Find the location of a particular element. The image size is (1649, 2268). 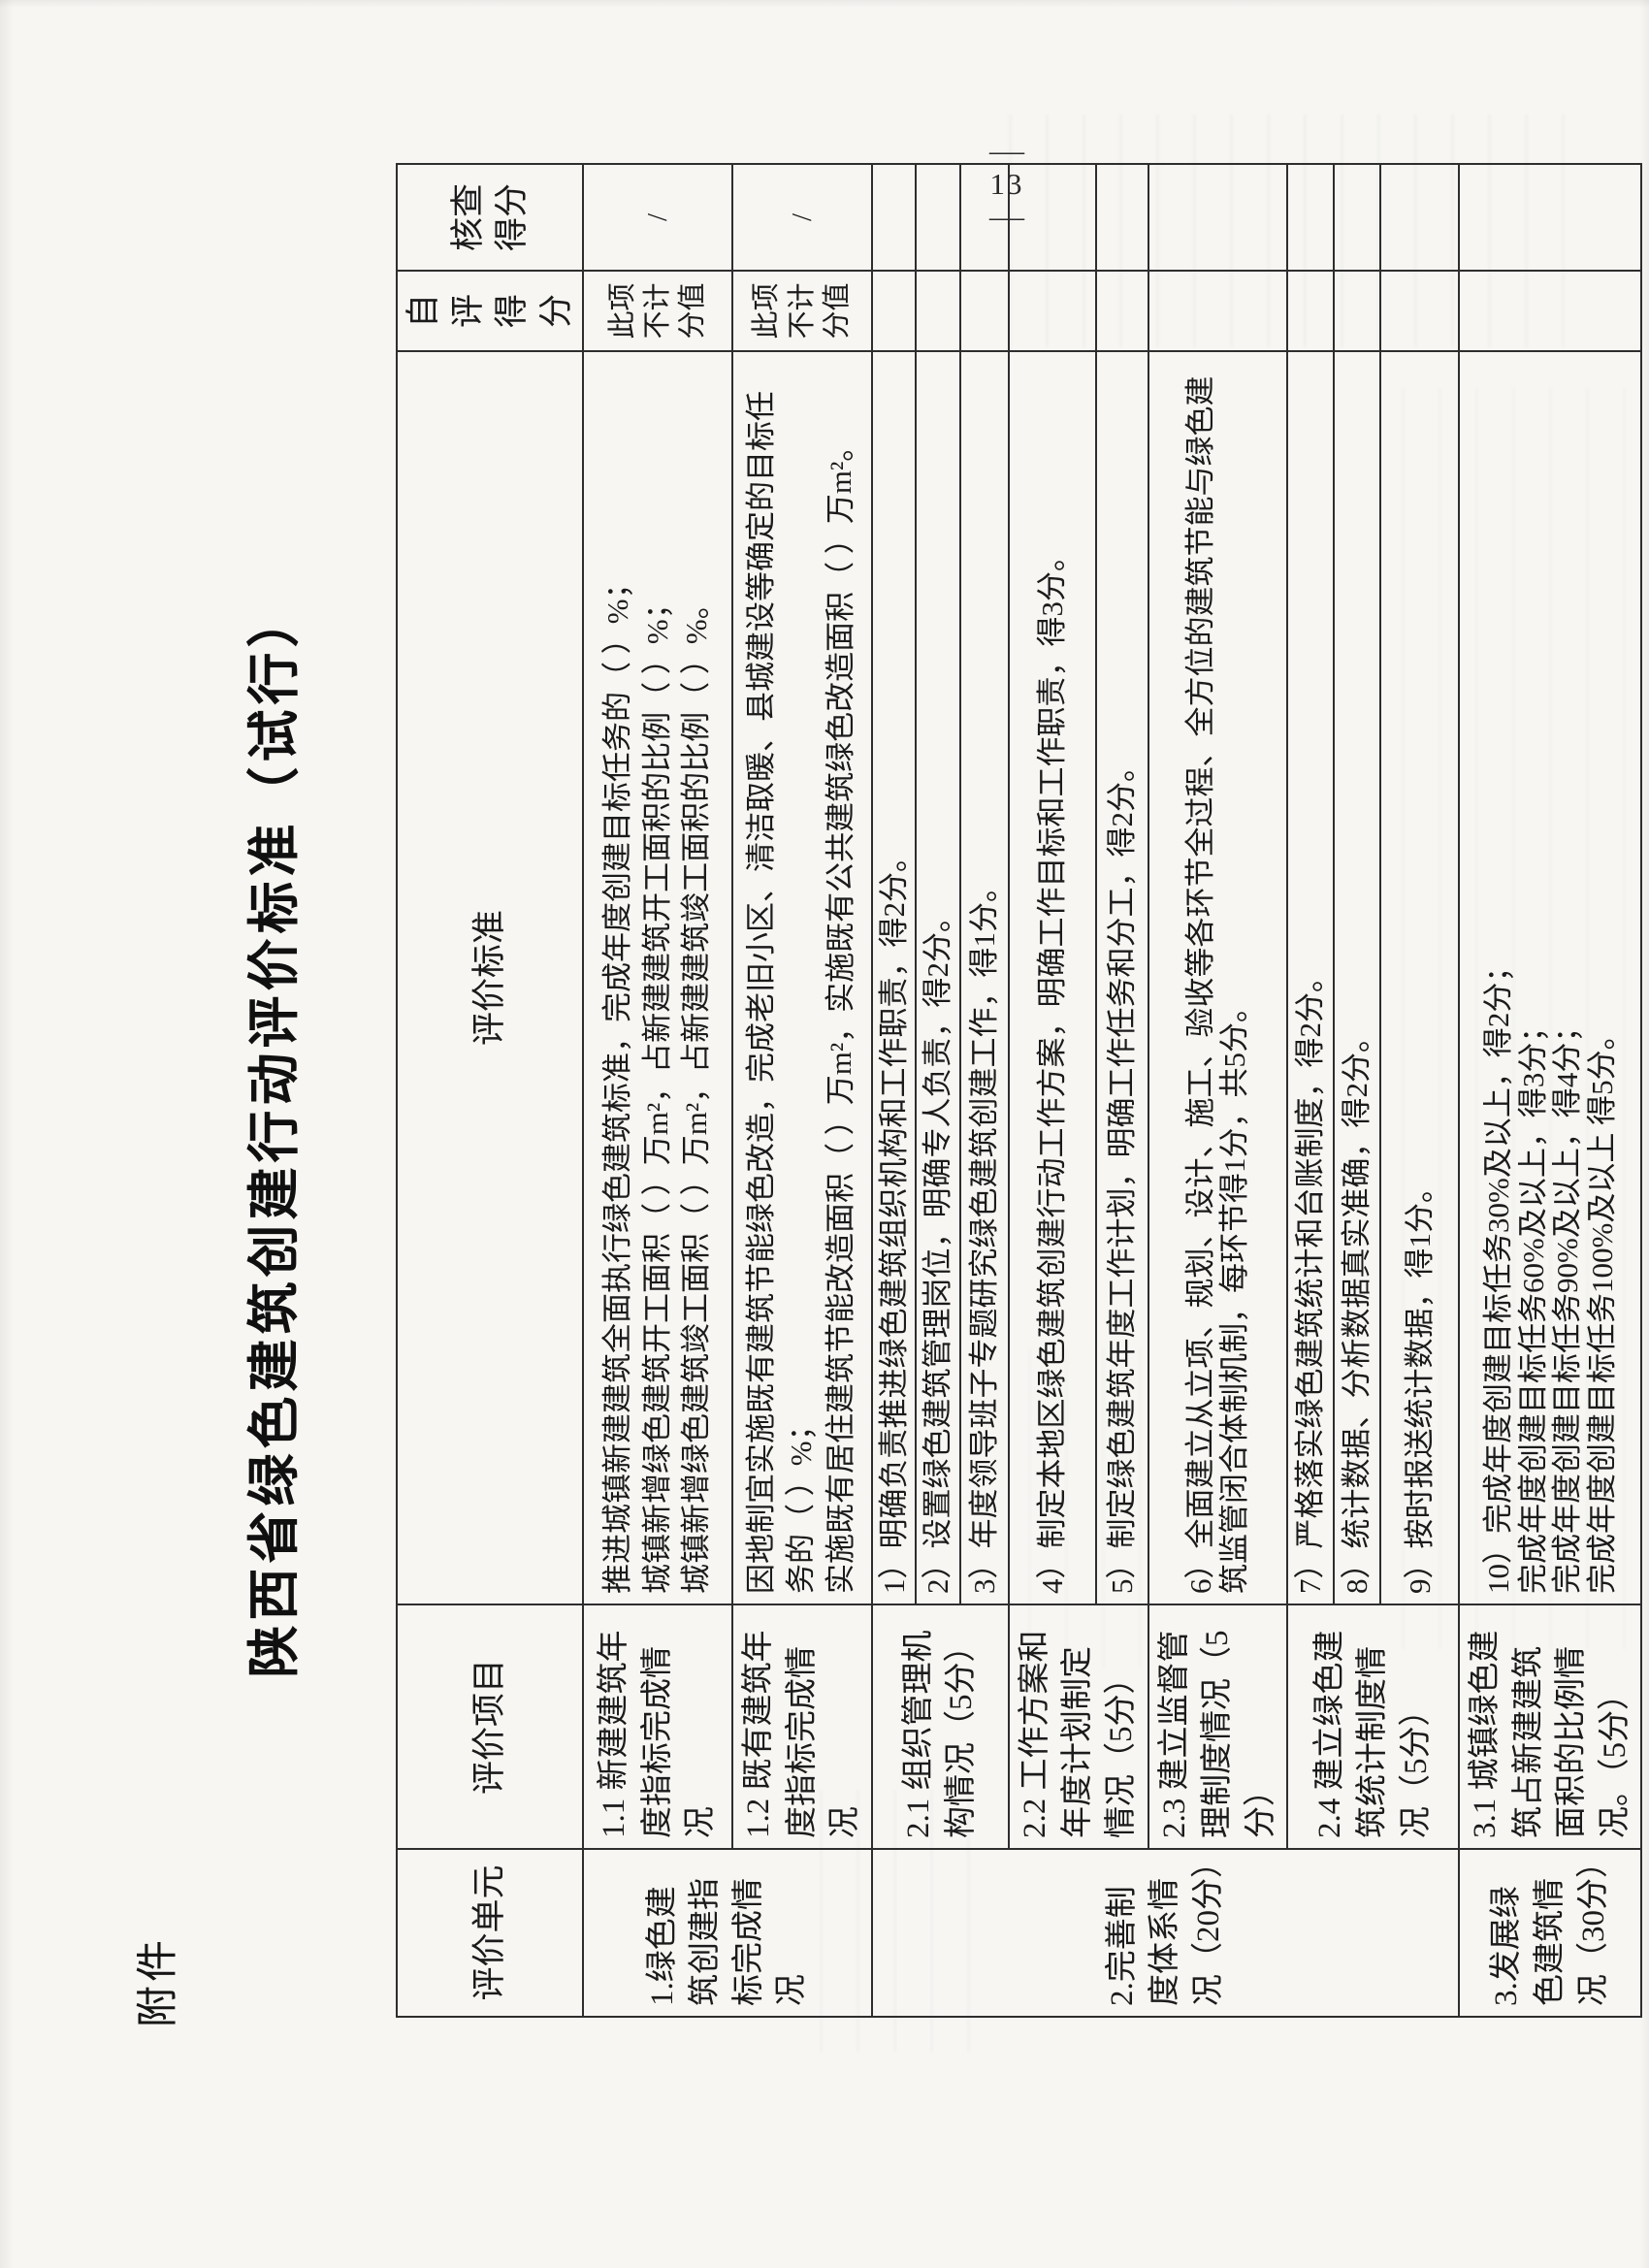

column-header-project: 评价项目 is located at coordinates (490, 1726).